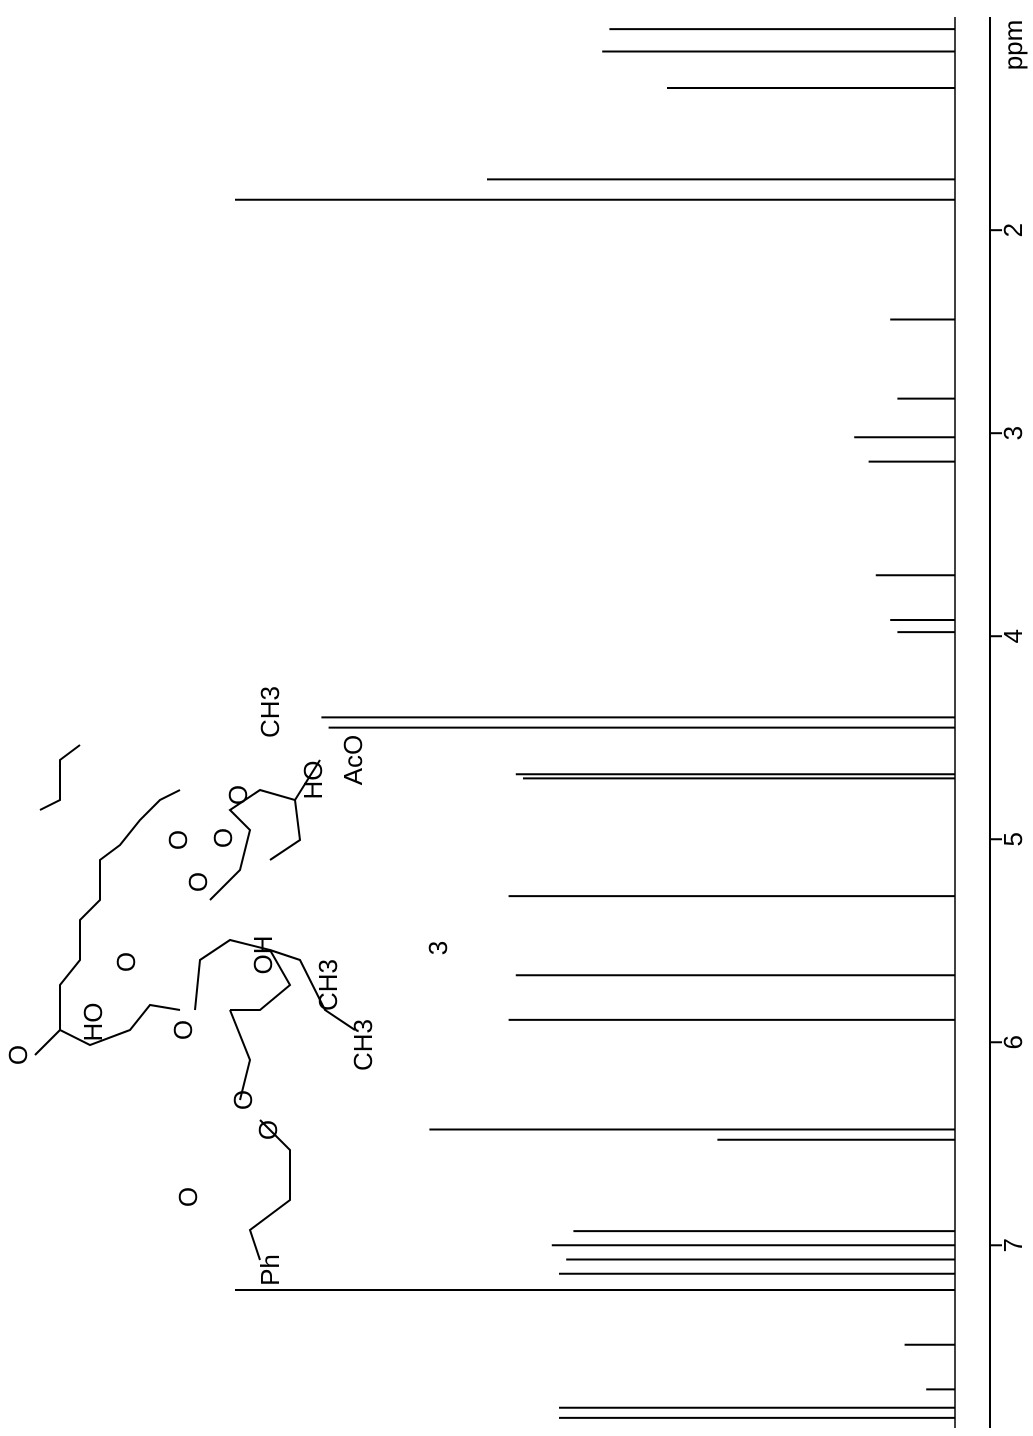 The height and width of the screenshot is (1436, 1033). I want to click on structure-label: AcO, so click(353, 760).